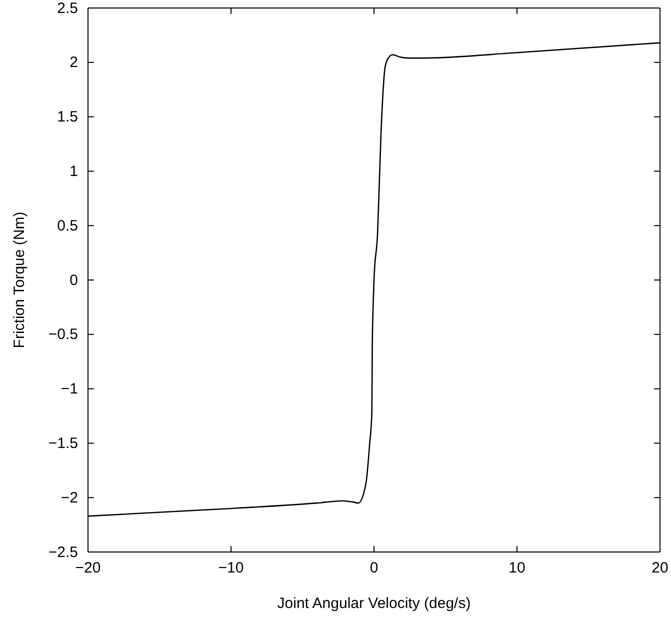  What do you see at coordinates (69, 497) in the screenshot?
I see `y-tick-label: −2` at bounding box center [69, 497].